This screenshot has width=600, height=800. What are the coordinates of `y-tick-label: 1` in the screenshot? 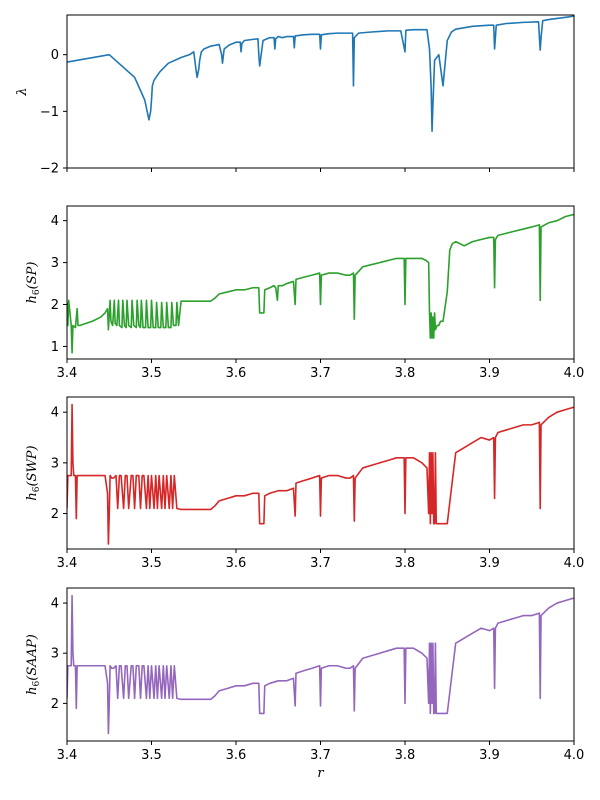 It's located at (55, 347).